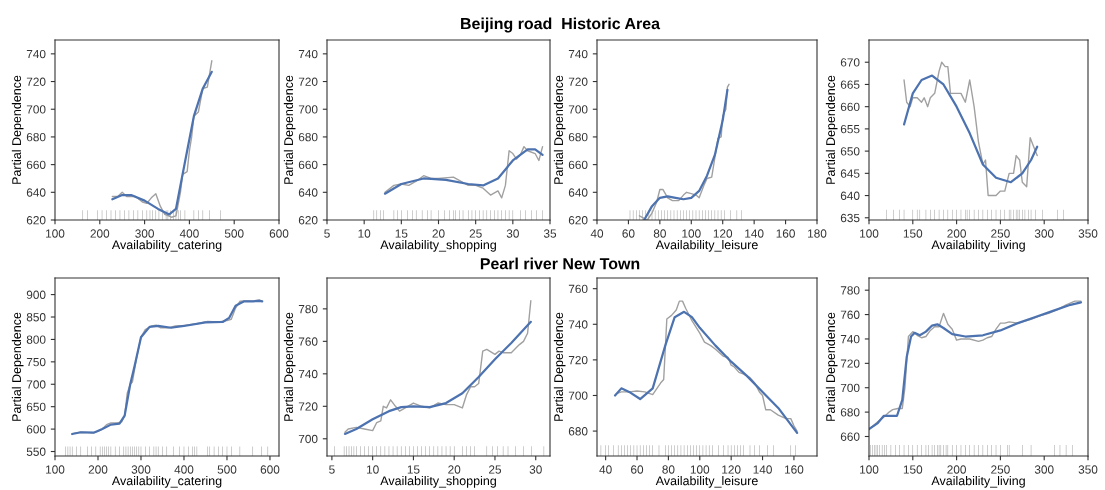 The image size is (1105, 490). What do you see at coordinates (706, 482) in the screenshot?
I see `x-axis-title: Availability_leisure` at bounding box center [706, 482].